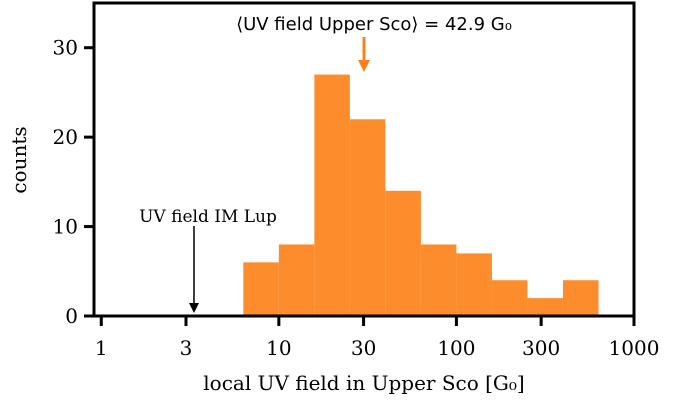 The height and width of the screenshot is (406, 692). I want to click on y-tick-label: 0, so click(71, 316).